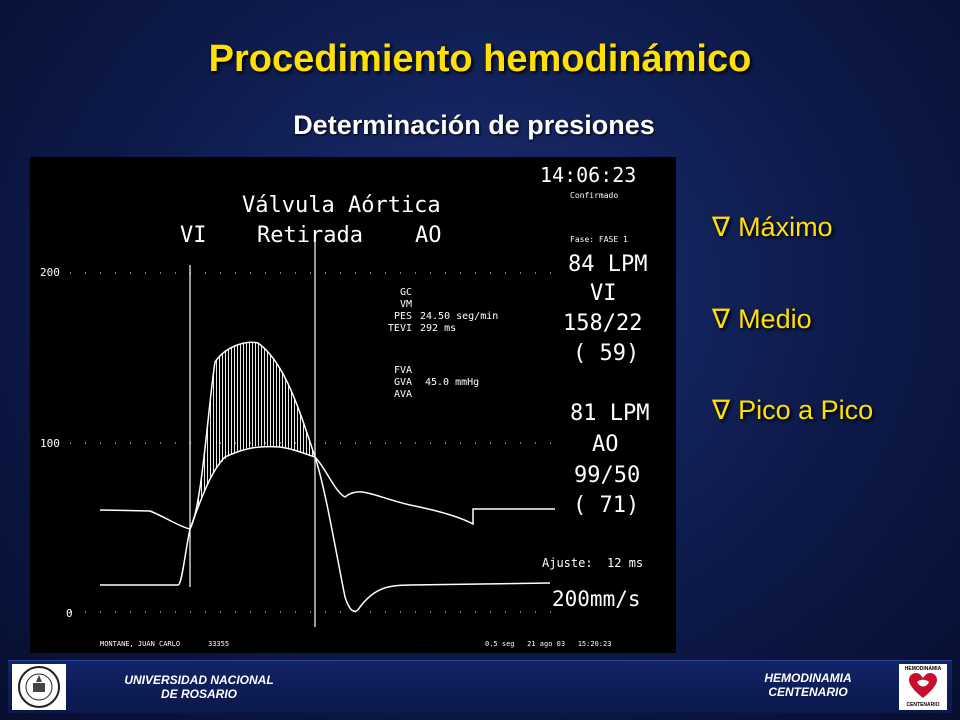 The width and height of the screenshot is (960, 720). Describe the element at coordinates (474, 125) in the screenshot. I see `slide-subtitle: Determinación de presiones` at that location.